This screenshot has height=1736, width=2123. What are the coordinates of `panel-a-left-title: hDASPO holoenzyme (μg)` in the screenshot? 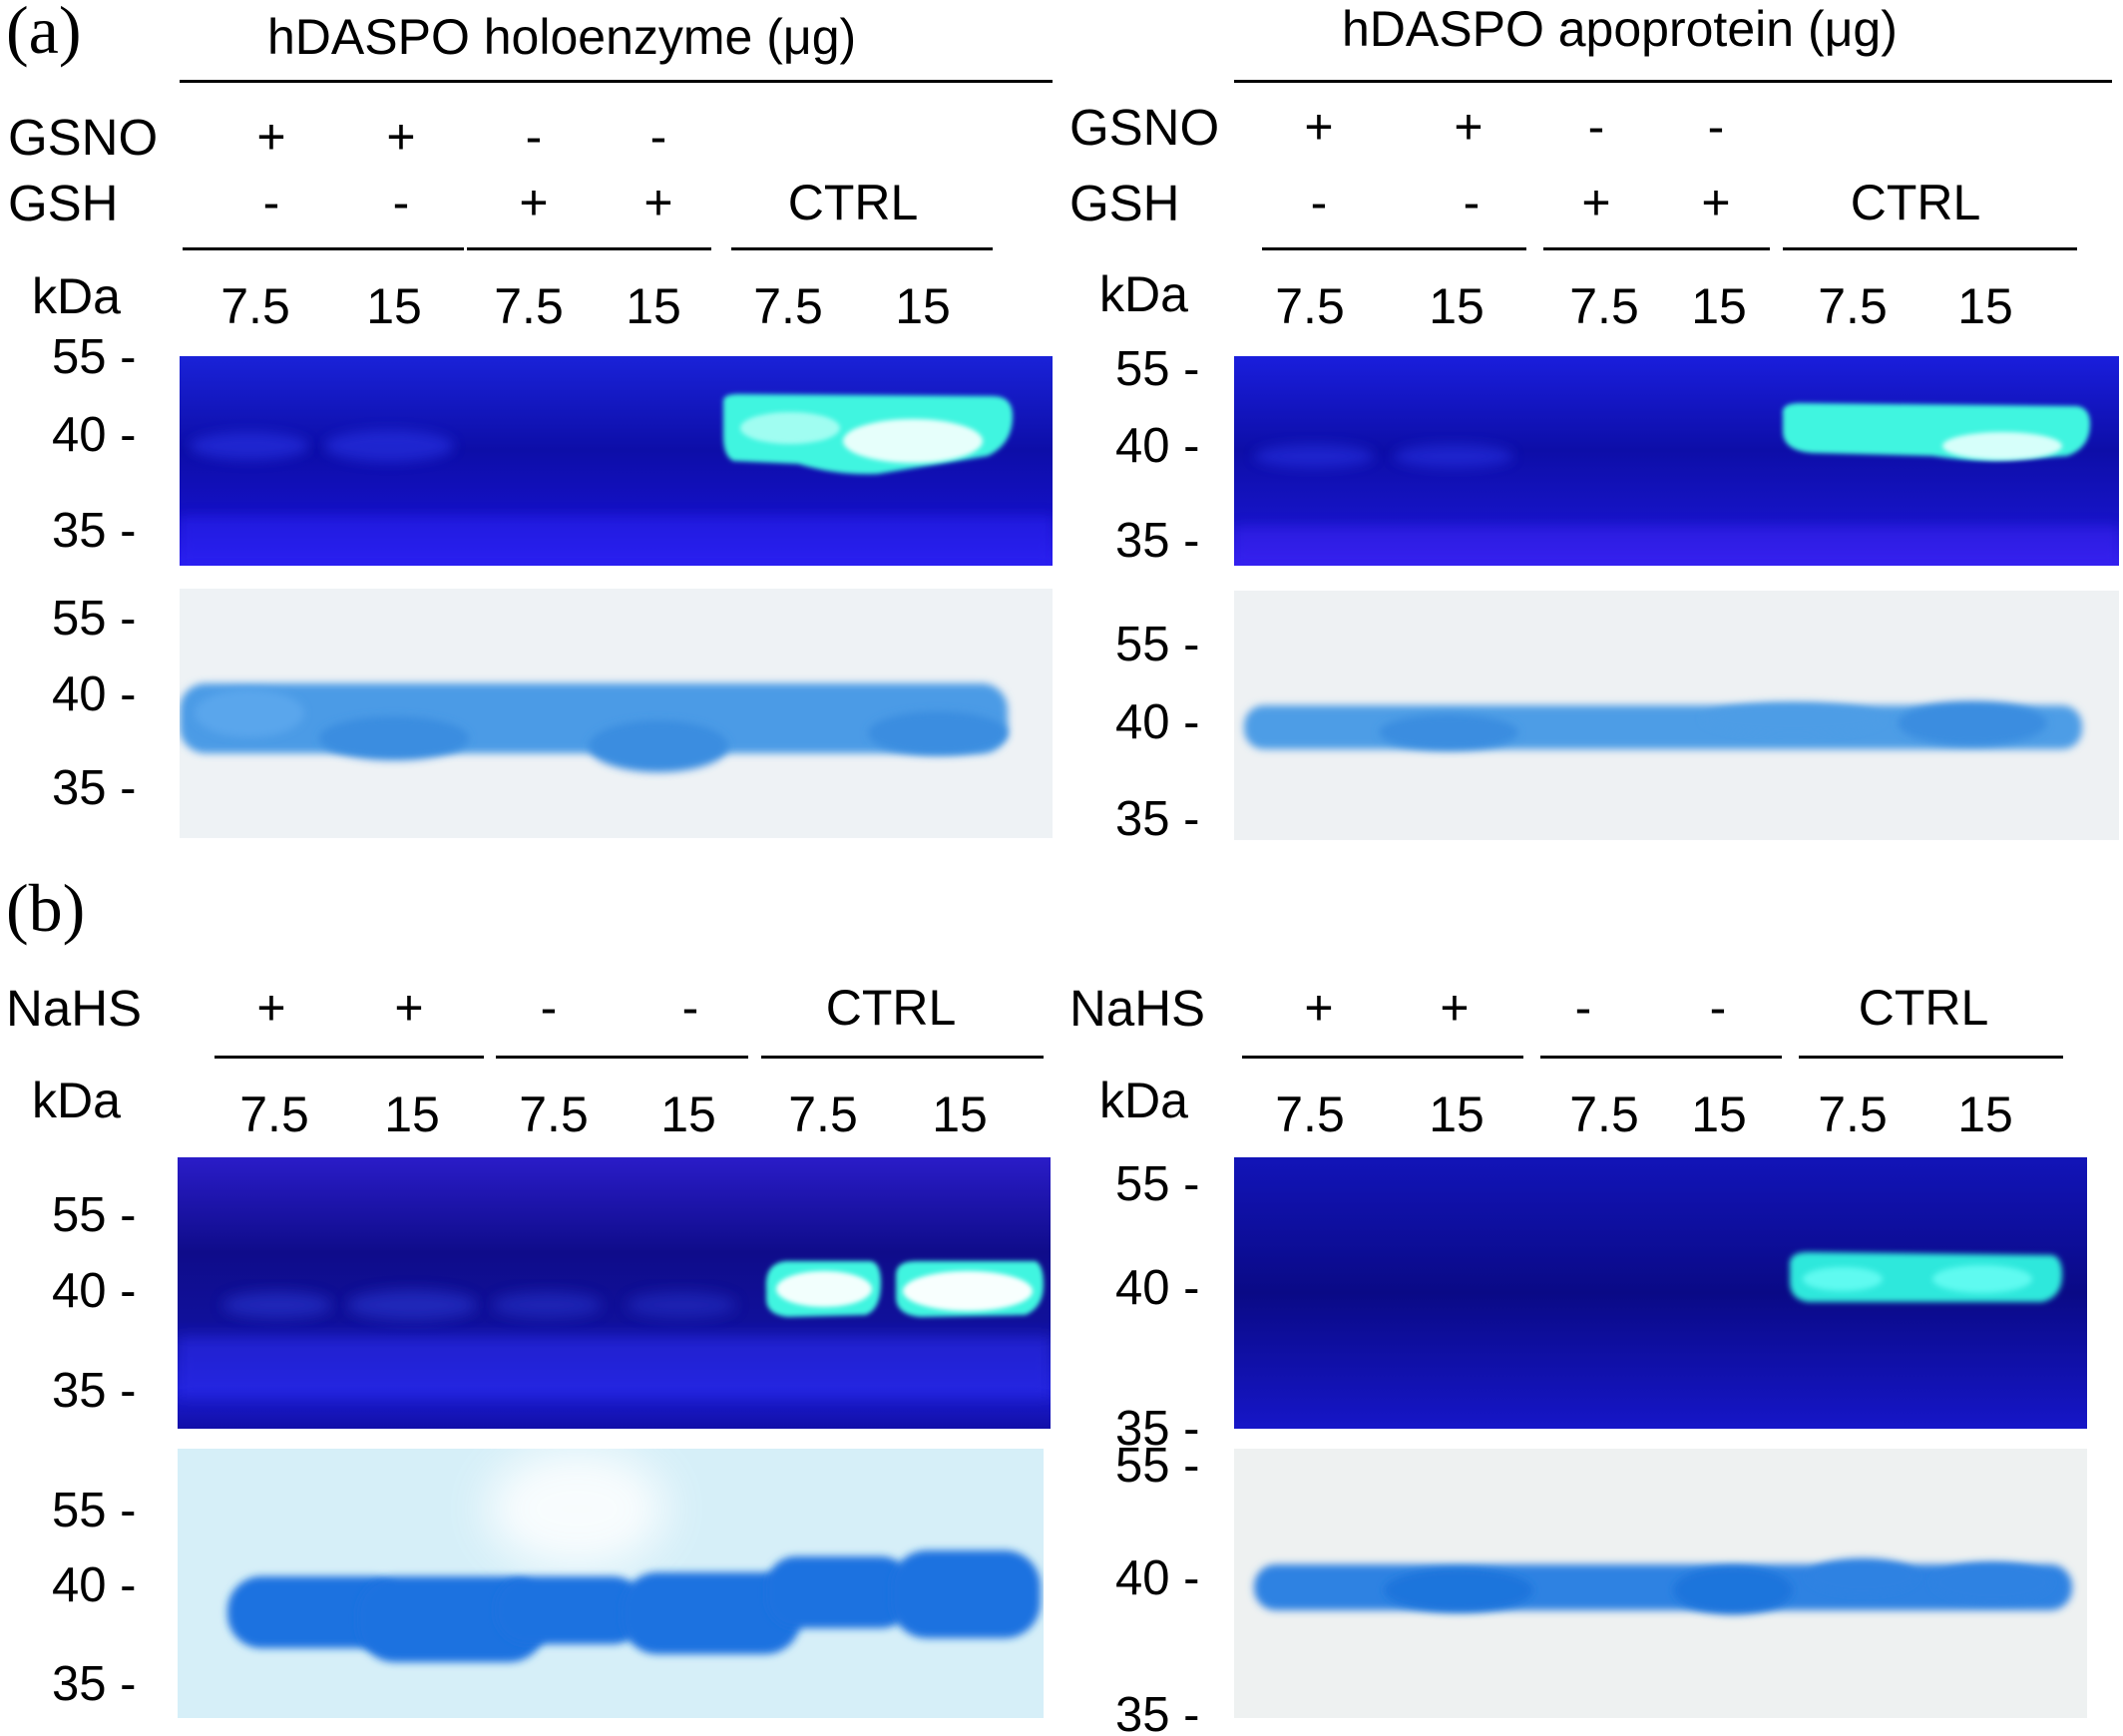 It's located at (562, 37).